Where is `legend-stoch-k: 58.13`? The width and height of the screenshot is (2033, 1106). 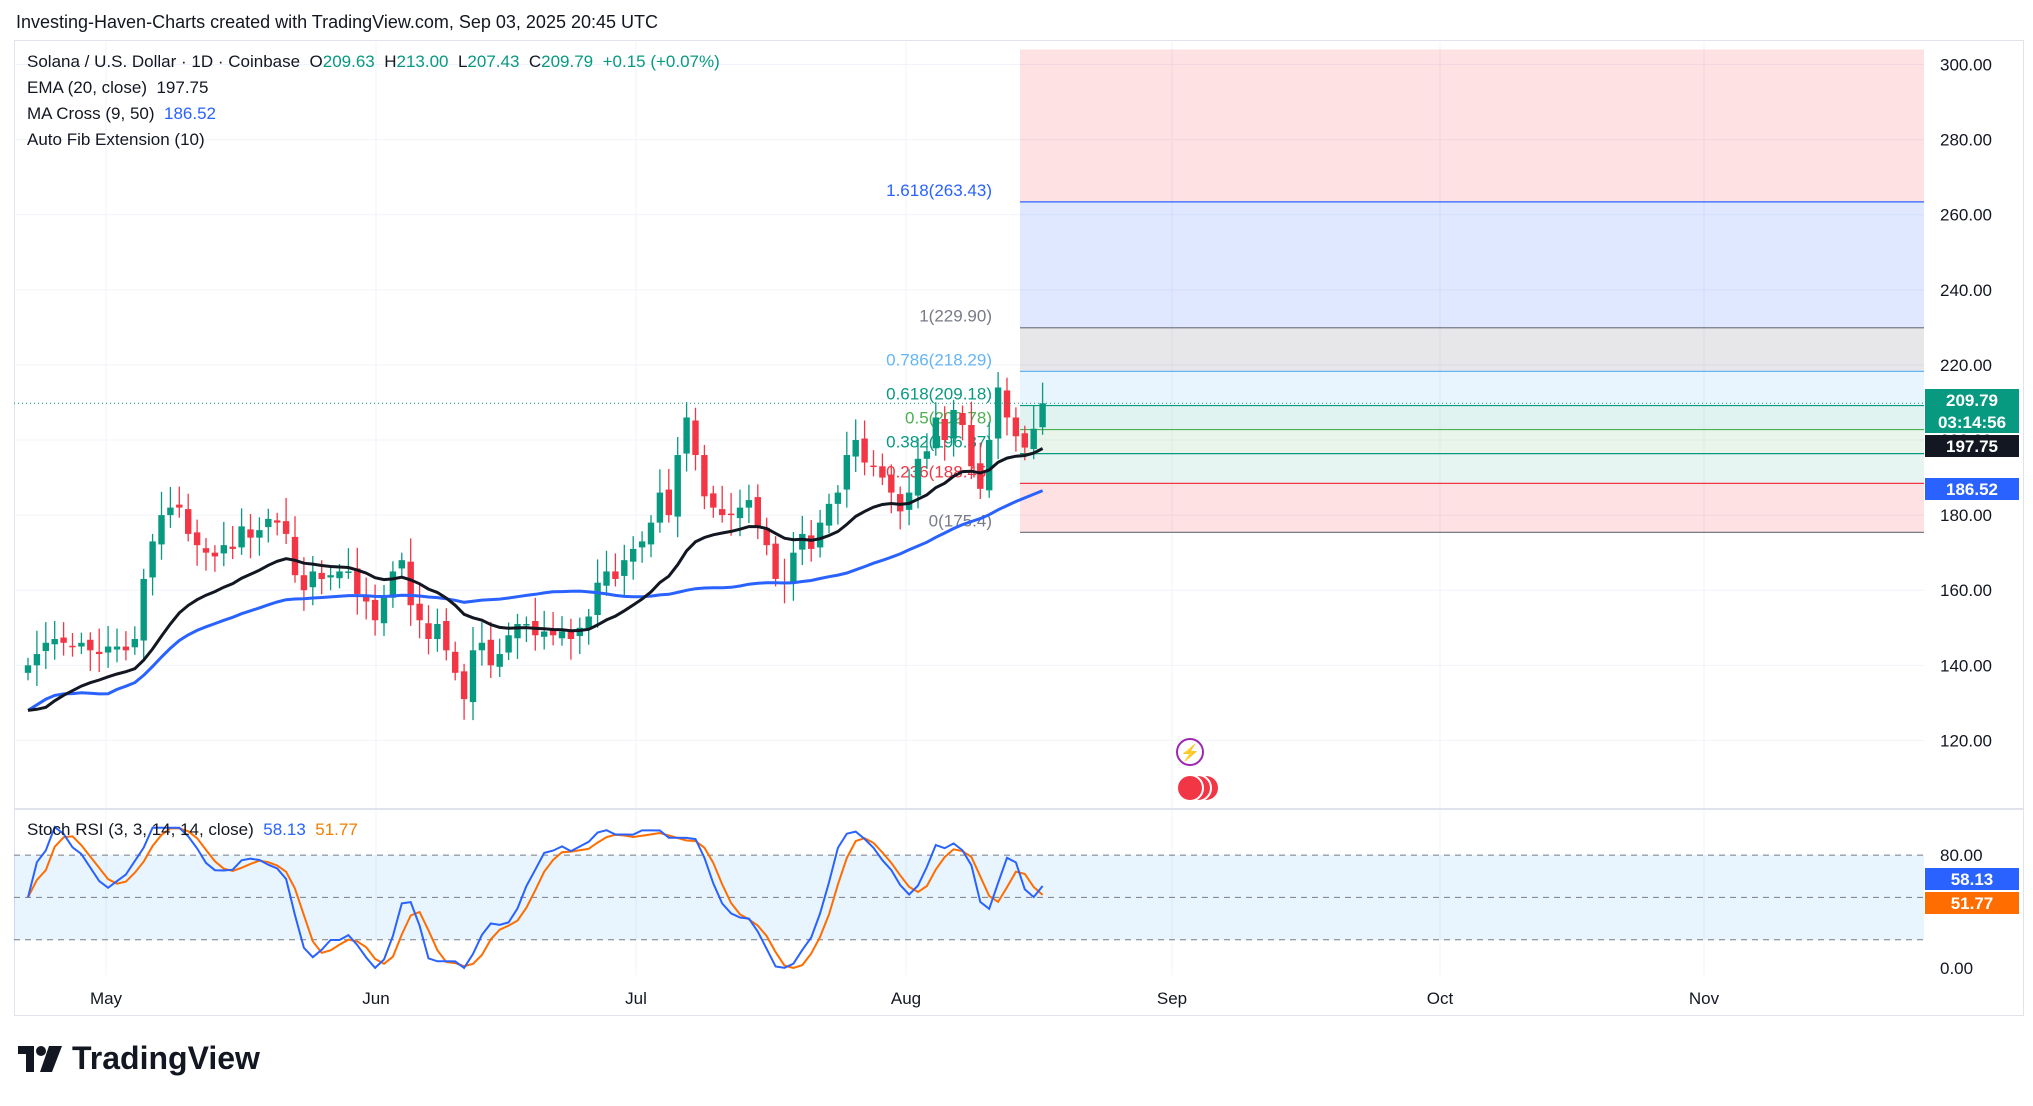
legend-stoch-k: 58.13 is located at coordinates (284, 829).